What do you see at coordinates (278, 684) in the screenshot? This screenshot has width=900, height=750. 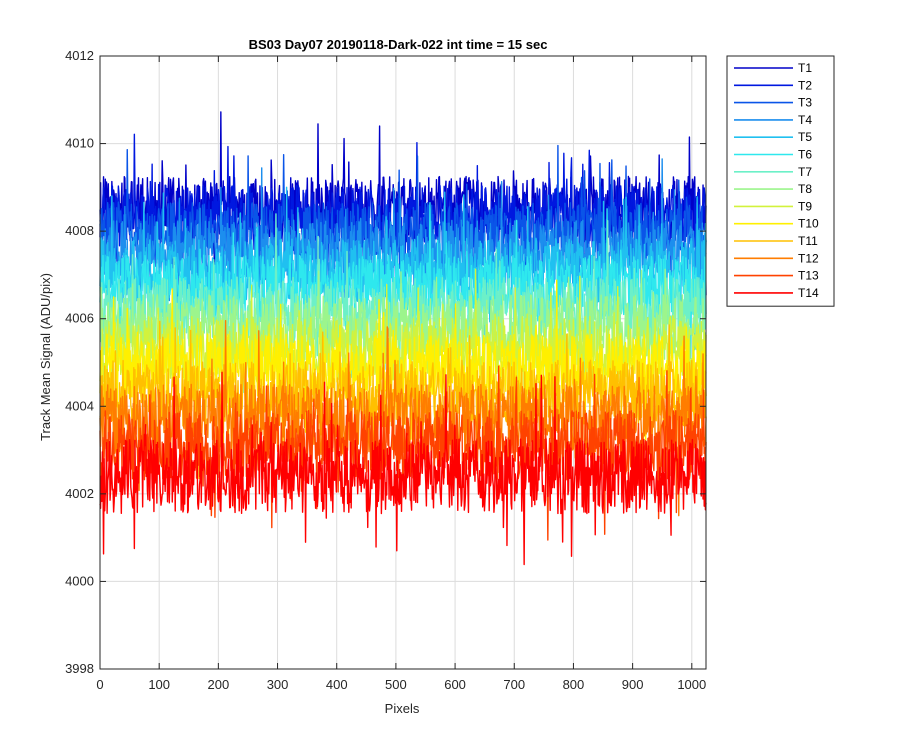 I see `x-tick-label: 300` at bounding box center [278, 684].